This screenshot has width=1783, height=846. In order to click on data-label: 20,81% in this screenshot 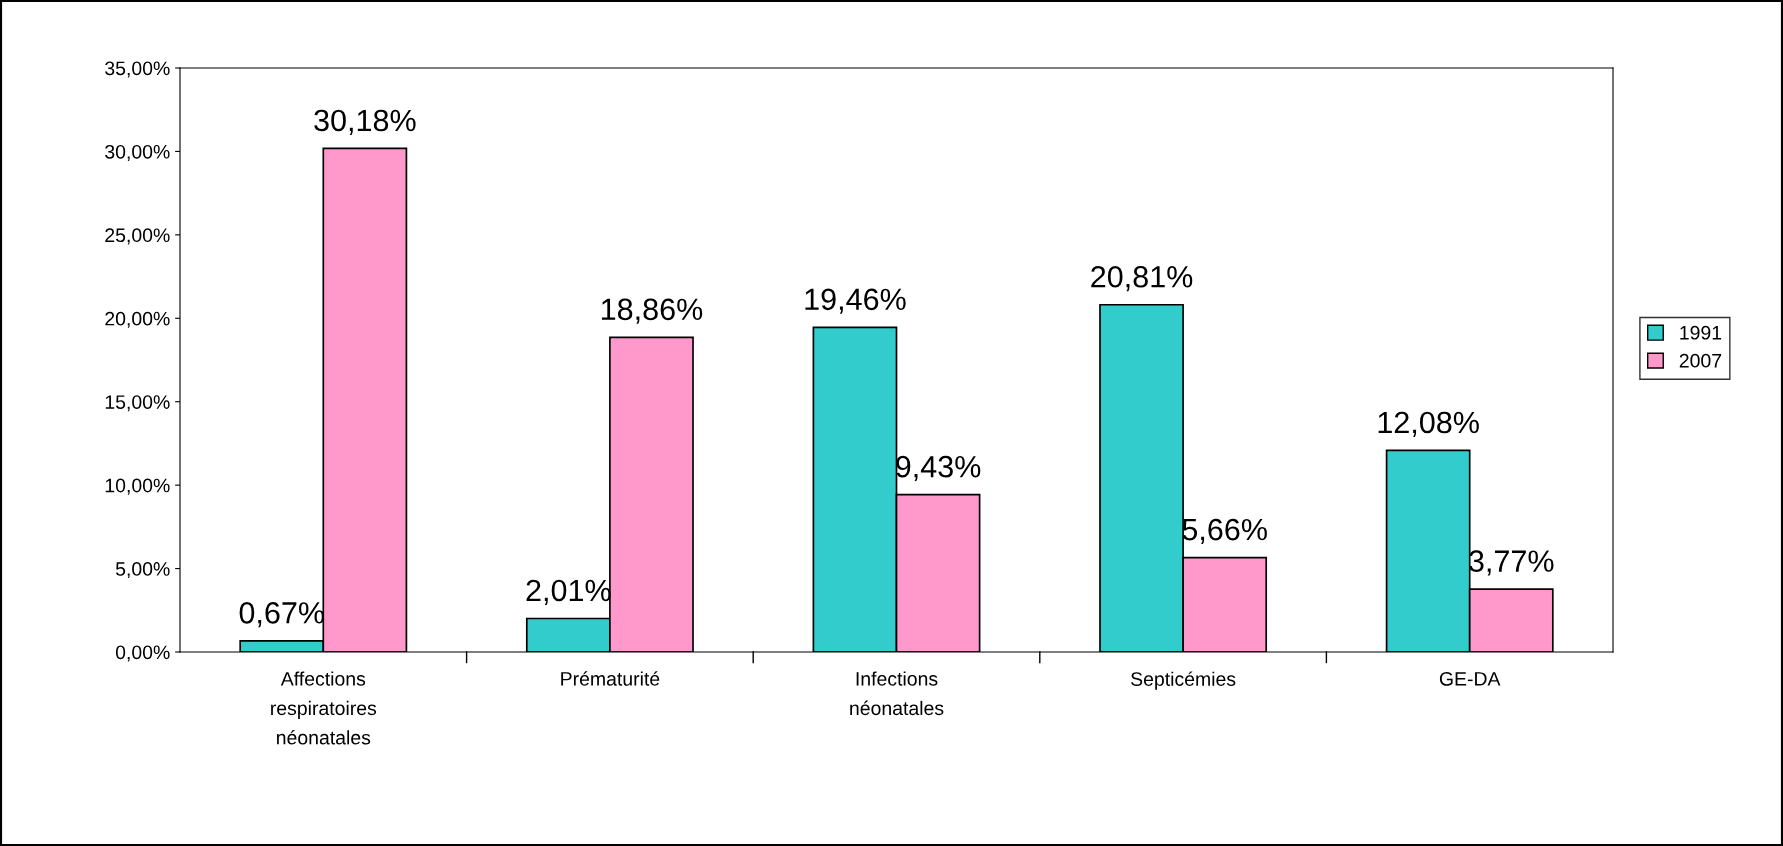, I will do `click(1142, 278)`.